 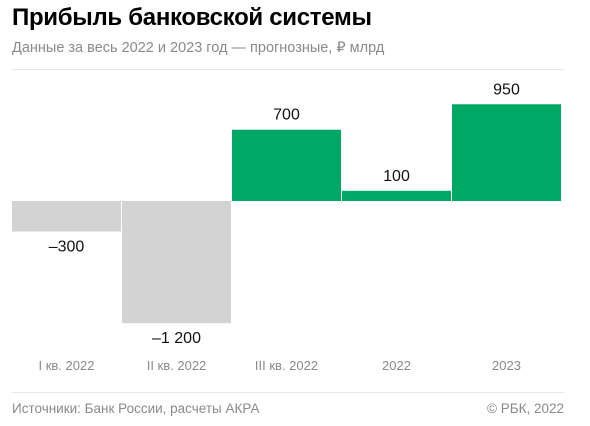 I want to click on category-label: III кв. 2022, so click(x=286, y=365).